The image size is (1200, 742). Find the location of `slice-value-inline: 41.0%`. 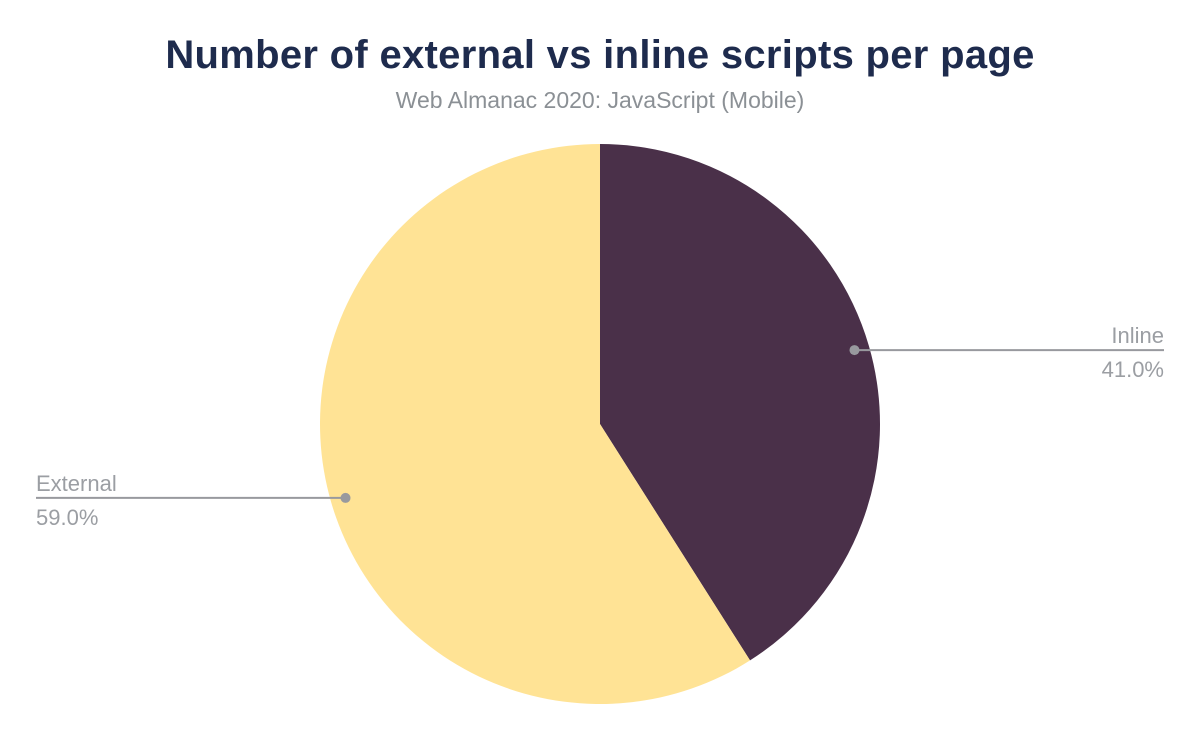

slice-value-inline: 41.0% is located at coordinates (1133, 369).